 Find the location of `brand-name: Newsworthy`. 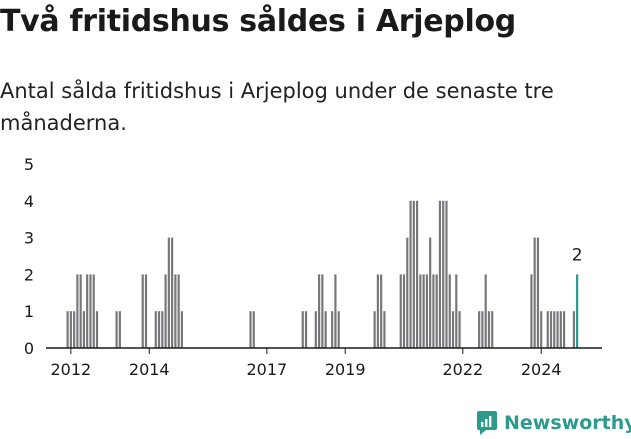

brand-name: Newsworthy is located at coordinates (567, 423).